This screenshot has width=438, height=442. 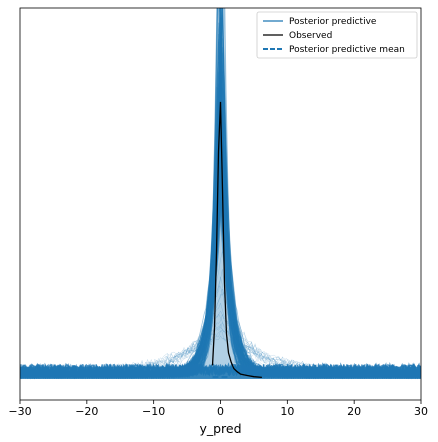 I want to click on legend-label: Posterior predictive mean, so click(x=347, y=50).